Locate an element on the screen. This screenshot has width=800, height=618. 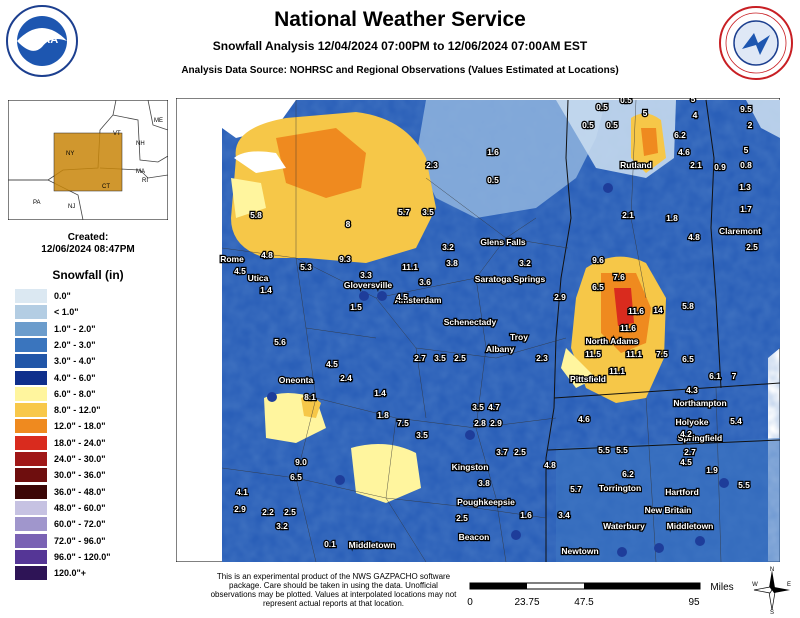
obs-value: 5 is located at coordinates (693, 101).